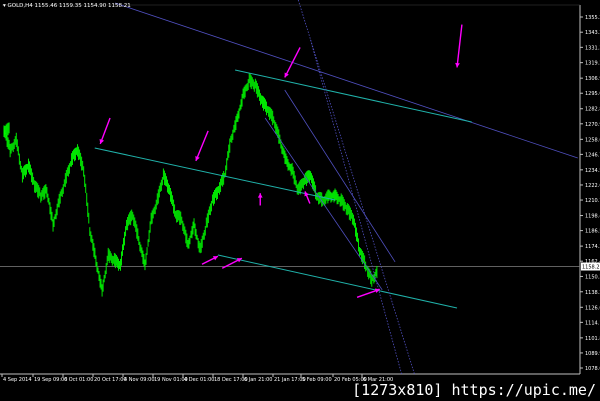 This screenshot has width=600, height=401. I want to click on y-tick-label: 1114.10, so click(592, 323).